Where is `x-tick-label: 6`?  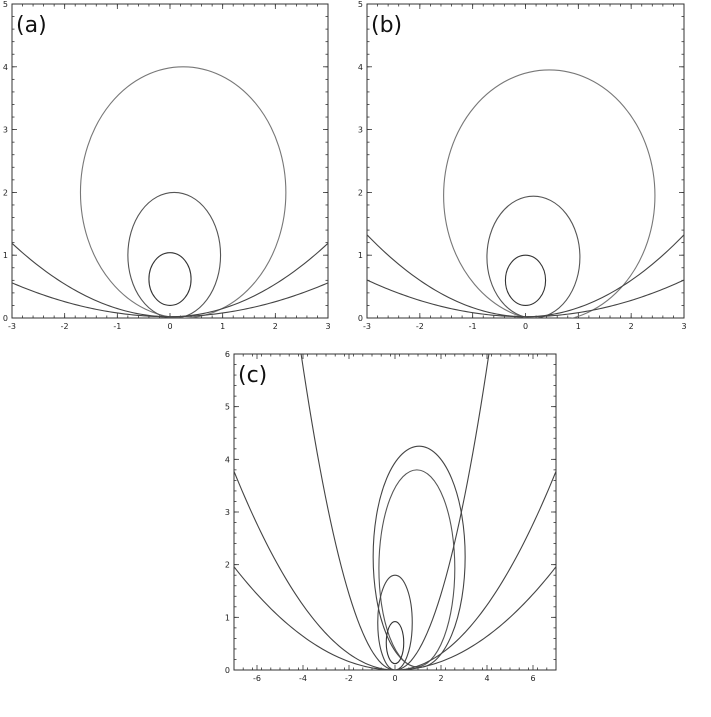 x-tick-label: 6 is located at coordinates (532, 678).